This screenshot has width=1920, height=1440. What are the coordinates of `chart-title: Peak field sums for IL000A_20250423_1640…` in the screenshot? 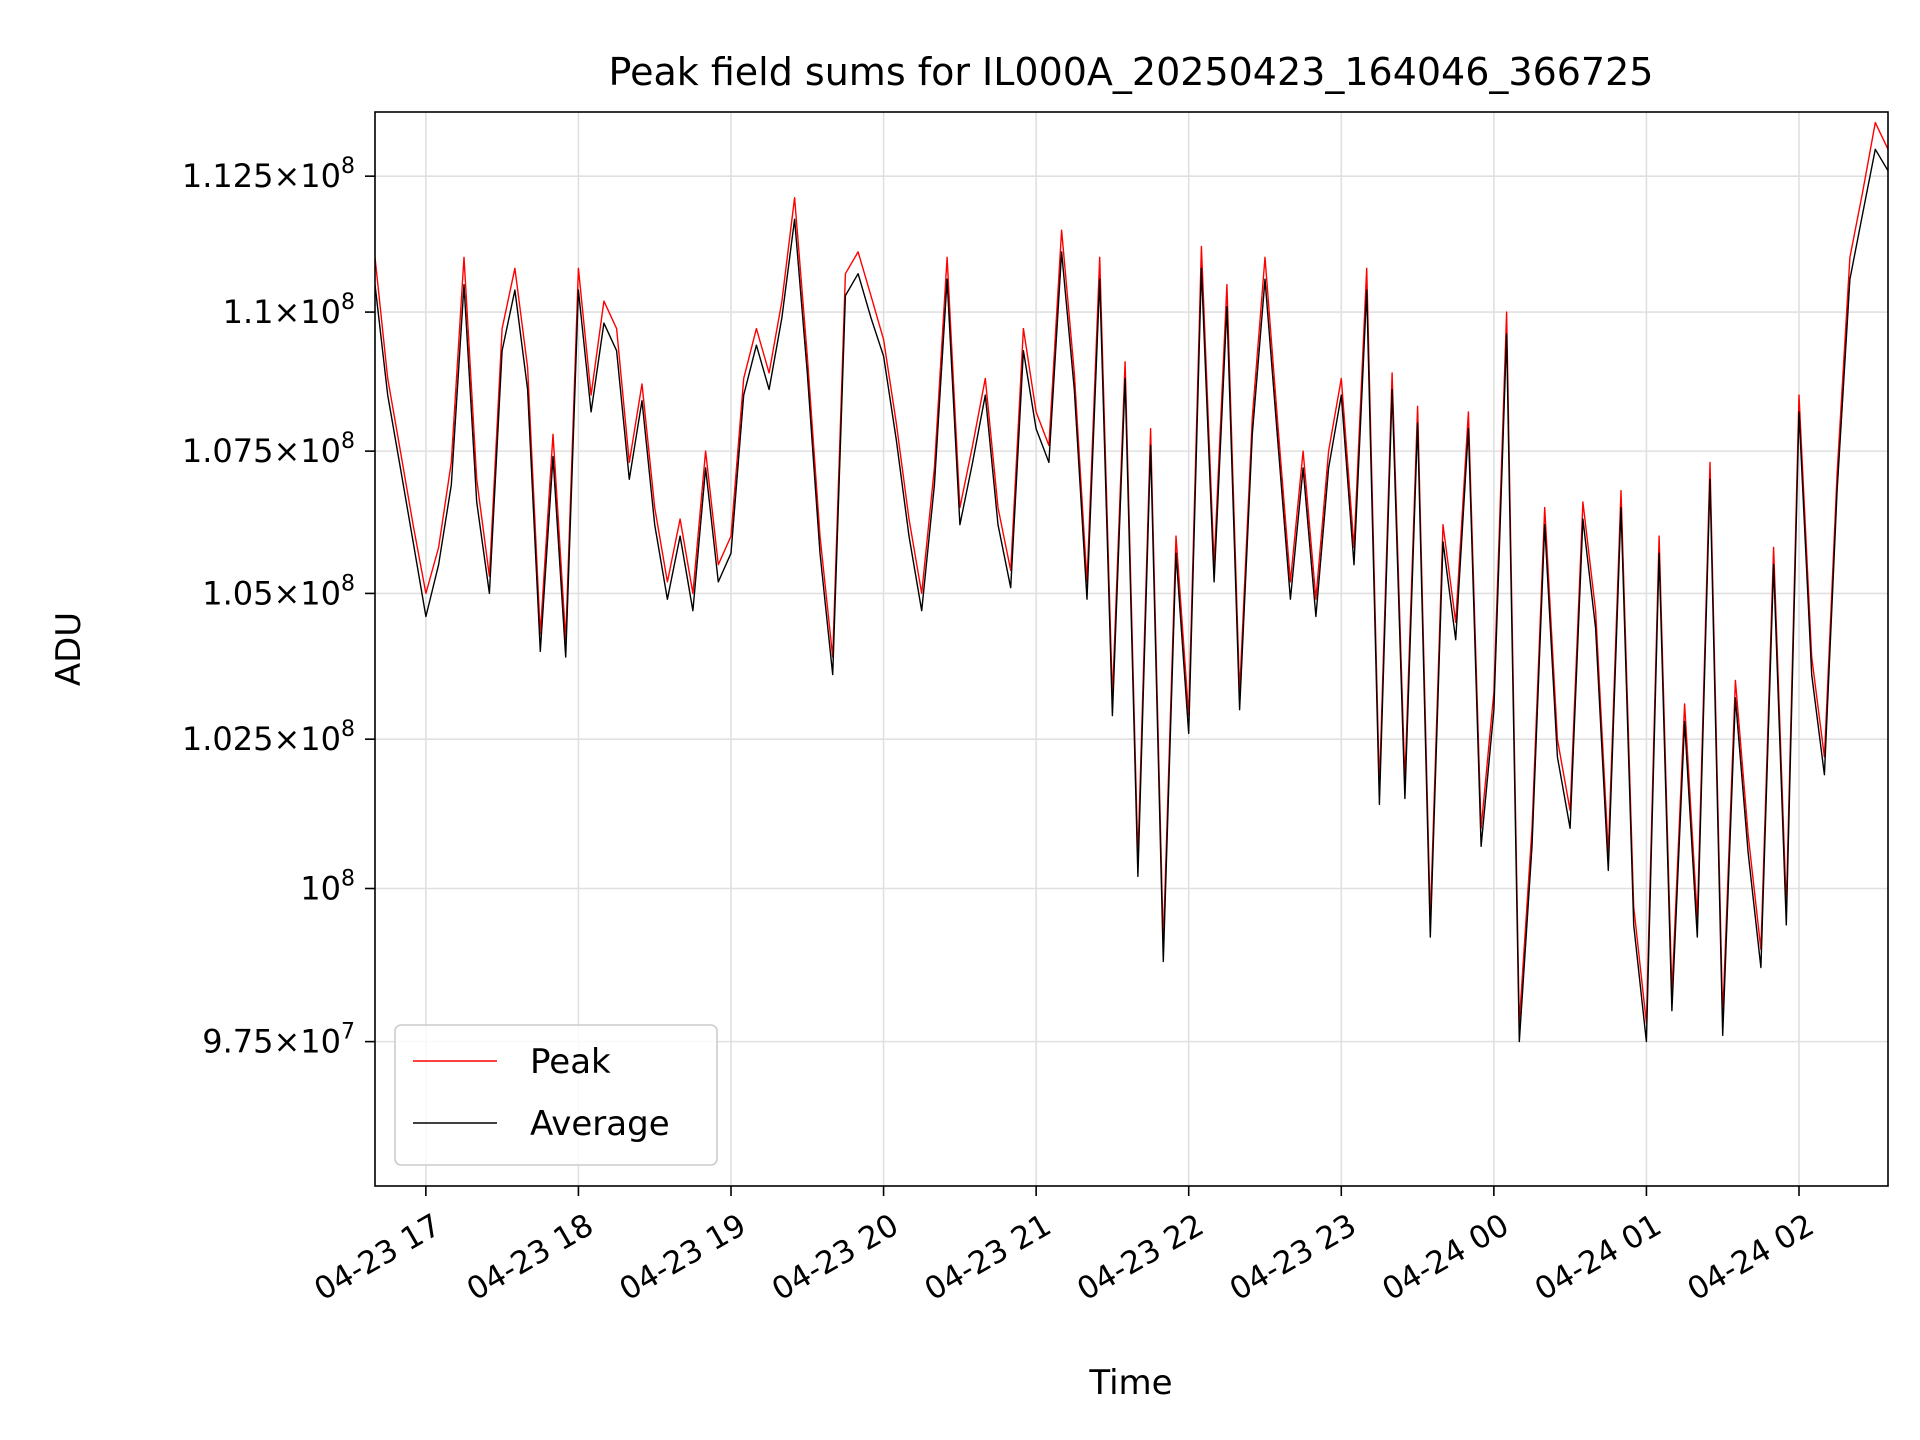 It's located at (1131, 72).